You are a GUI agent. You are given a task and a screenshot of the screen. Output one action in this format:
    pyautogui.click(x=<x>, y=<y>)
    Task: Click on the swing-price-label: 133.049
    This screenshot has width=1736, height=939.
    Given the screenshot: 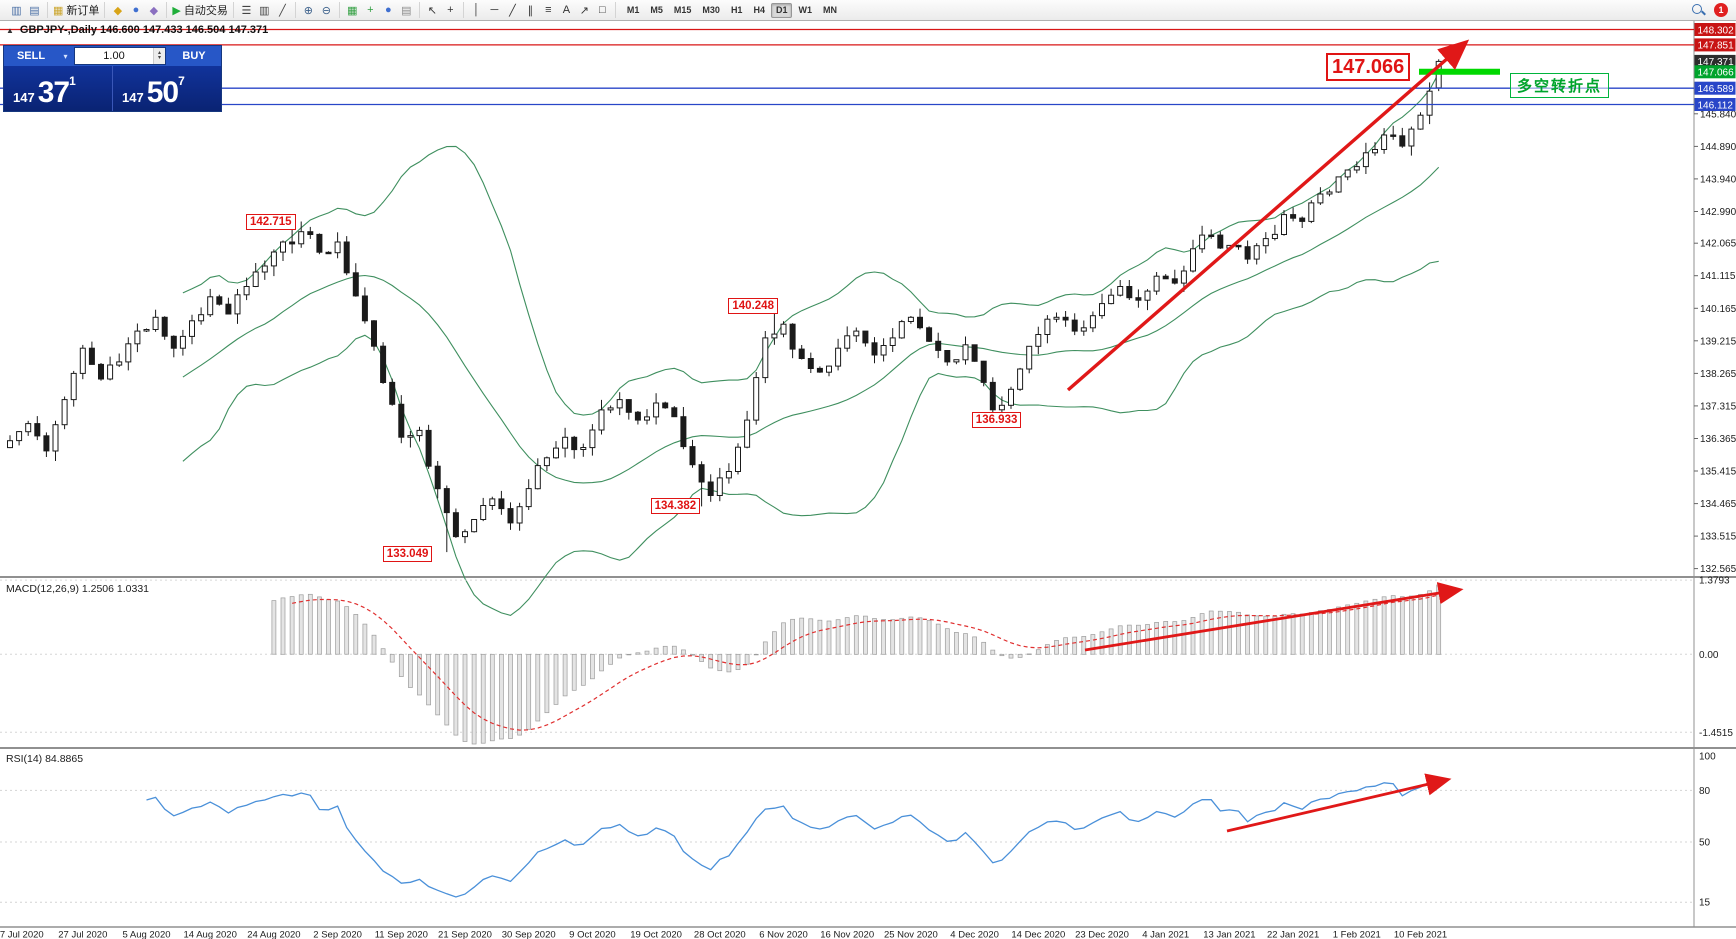 What is the action you would take?
    pyautogui.click(x=407, y=554)
    